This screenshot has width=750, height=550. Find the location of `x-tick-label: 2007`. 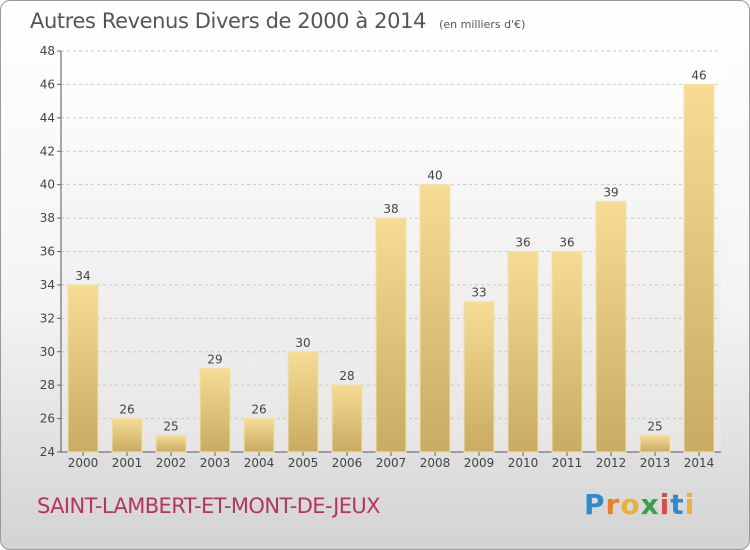

x-tick-label: 2007 is located at coordinates (391, 463).